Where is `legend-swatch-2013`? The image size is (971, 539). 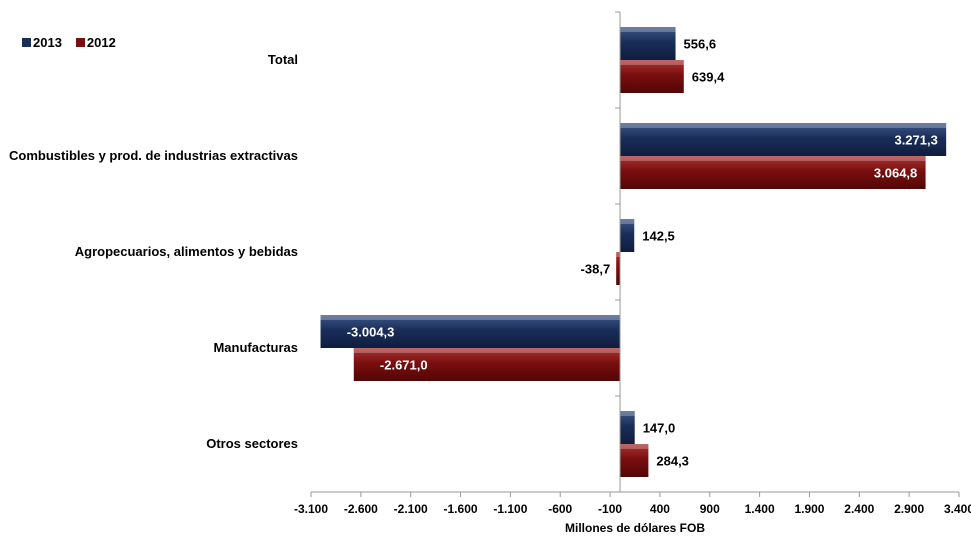
legend-swatch-2013 is located at coordinates (26, 42).